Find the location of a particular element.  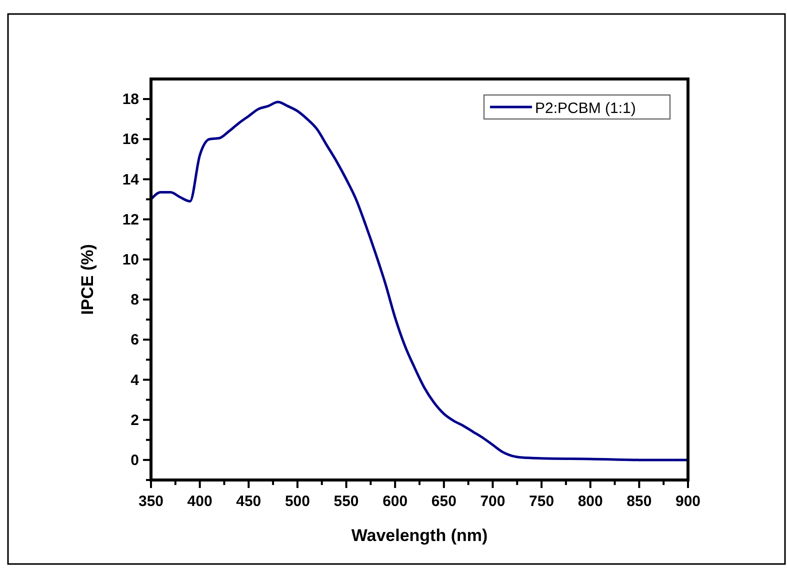

legend-label: P2:PCBM (1:1) is located at coordinates (585, 108).